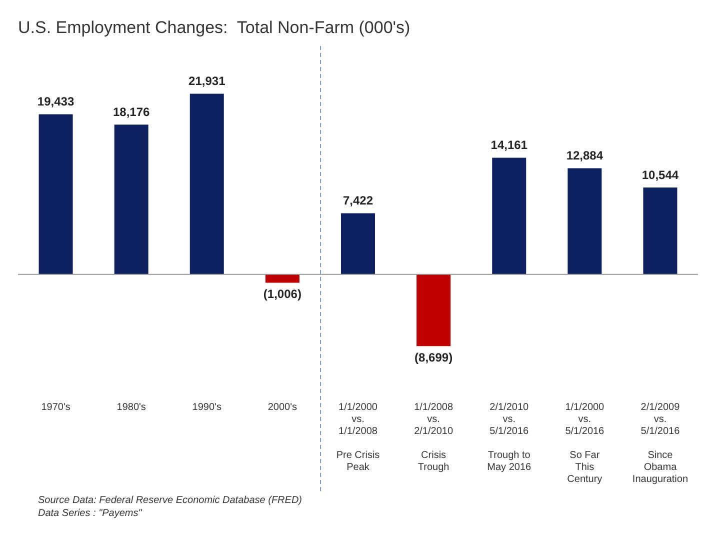  I want to click on data-label: (8,699), so click(433, 357).